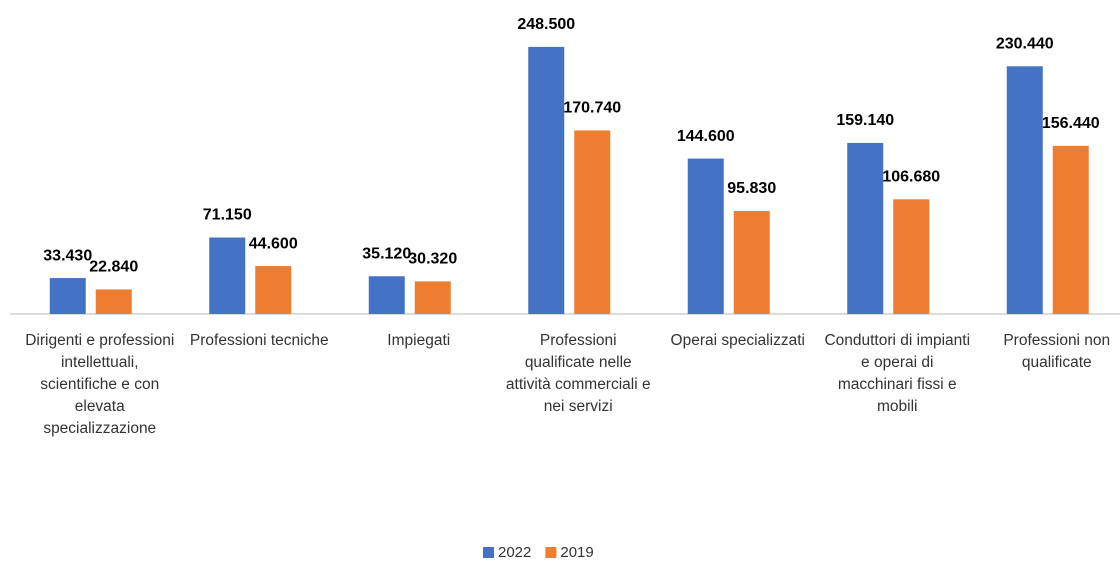 Image resolution: width=1120 pixels, height=565 pixels. Describe the element at coordinates (273, 243) in the screenshot. I see `data-label: 44.600` at that location.